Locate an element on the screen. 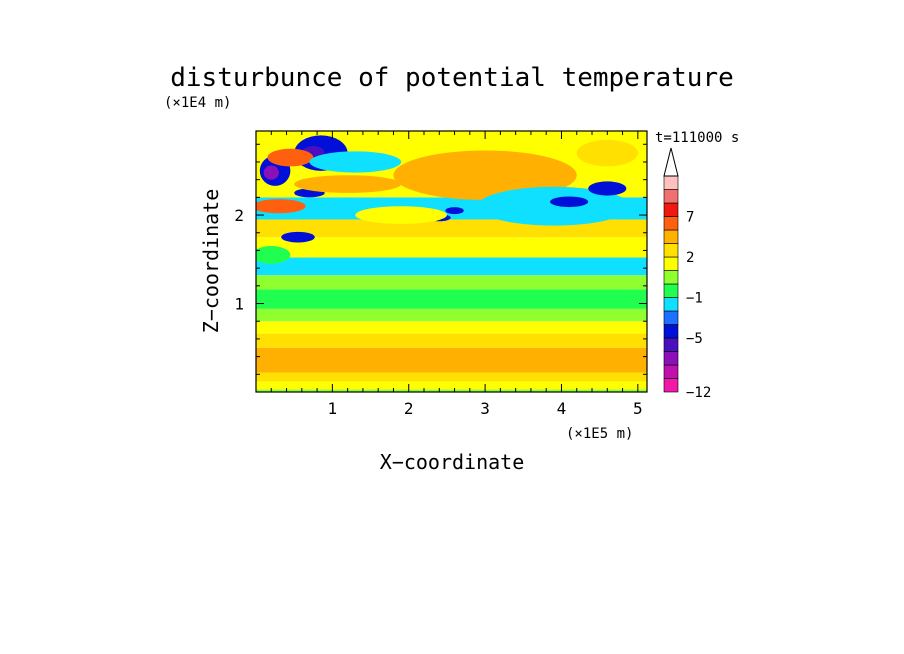 This screenshot has width=904, height=654. x-tick-label: 1 is located at coordinates (333, 408).